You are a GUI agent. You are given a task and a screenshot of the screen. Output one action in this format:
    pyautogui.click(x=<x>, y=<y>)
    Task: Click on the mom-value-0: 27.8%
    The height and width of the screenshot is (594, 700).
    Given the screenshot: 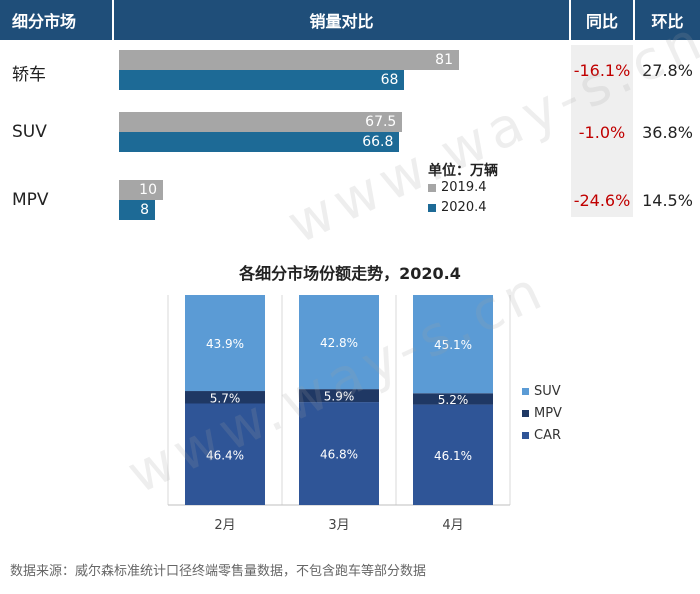 What is the action you would take?
    pyautogui.click(x=667, y=70)
    